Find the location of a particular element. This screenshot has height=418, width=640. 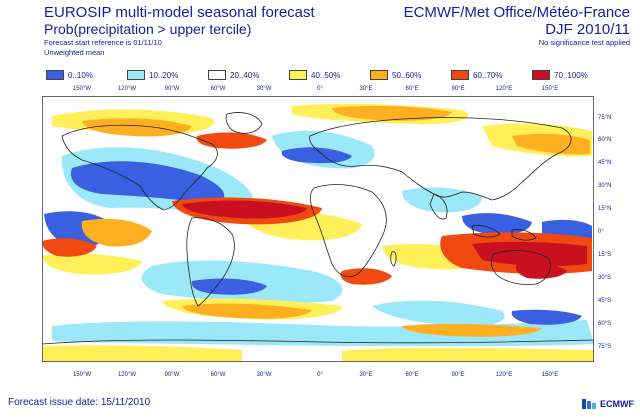

legend-item: 40..50% is located at coordinates (326, 75).